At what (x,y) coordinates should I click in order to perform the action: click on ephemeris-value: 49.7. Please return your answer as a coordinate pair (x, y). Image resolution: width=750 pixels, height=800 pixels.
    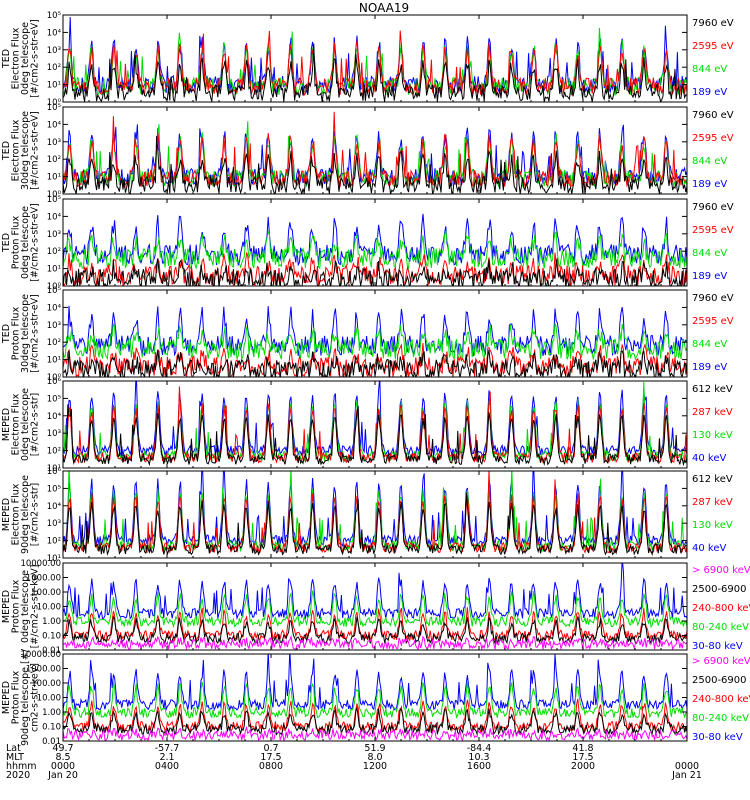
    Looking at the image, I should click on (62, 748).